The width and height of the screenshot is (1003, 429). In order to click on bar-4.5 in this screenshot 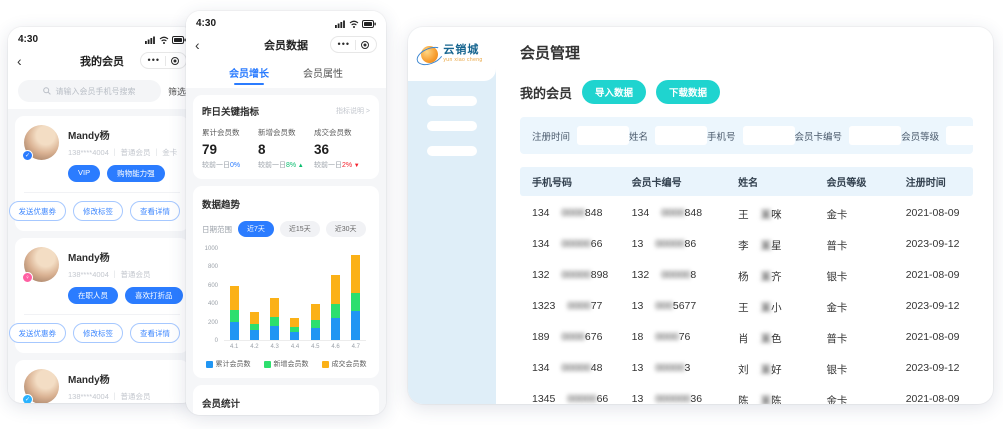, I will do `click(315, 321)`.